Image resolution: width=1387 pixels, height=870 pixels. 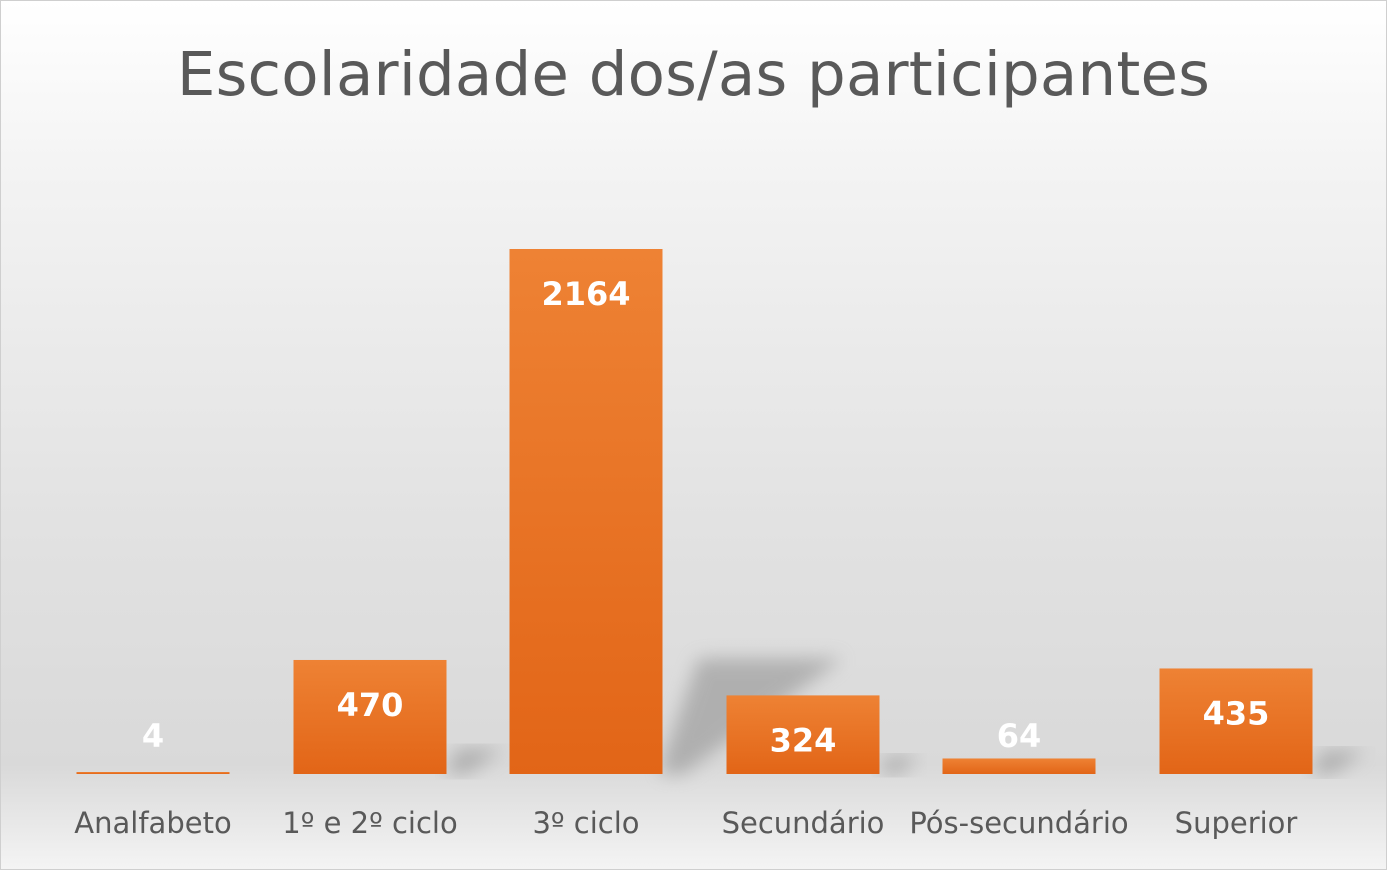 I want to click on data-label-1-e-2-ciclo: 470, so click(x=370, y=705).